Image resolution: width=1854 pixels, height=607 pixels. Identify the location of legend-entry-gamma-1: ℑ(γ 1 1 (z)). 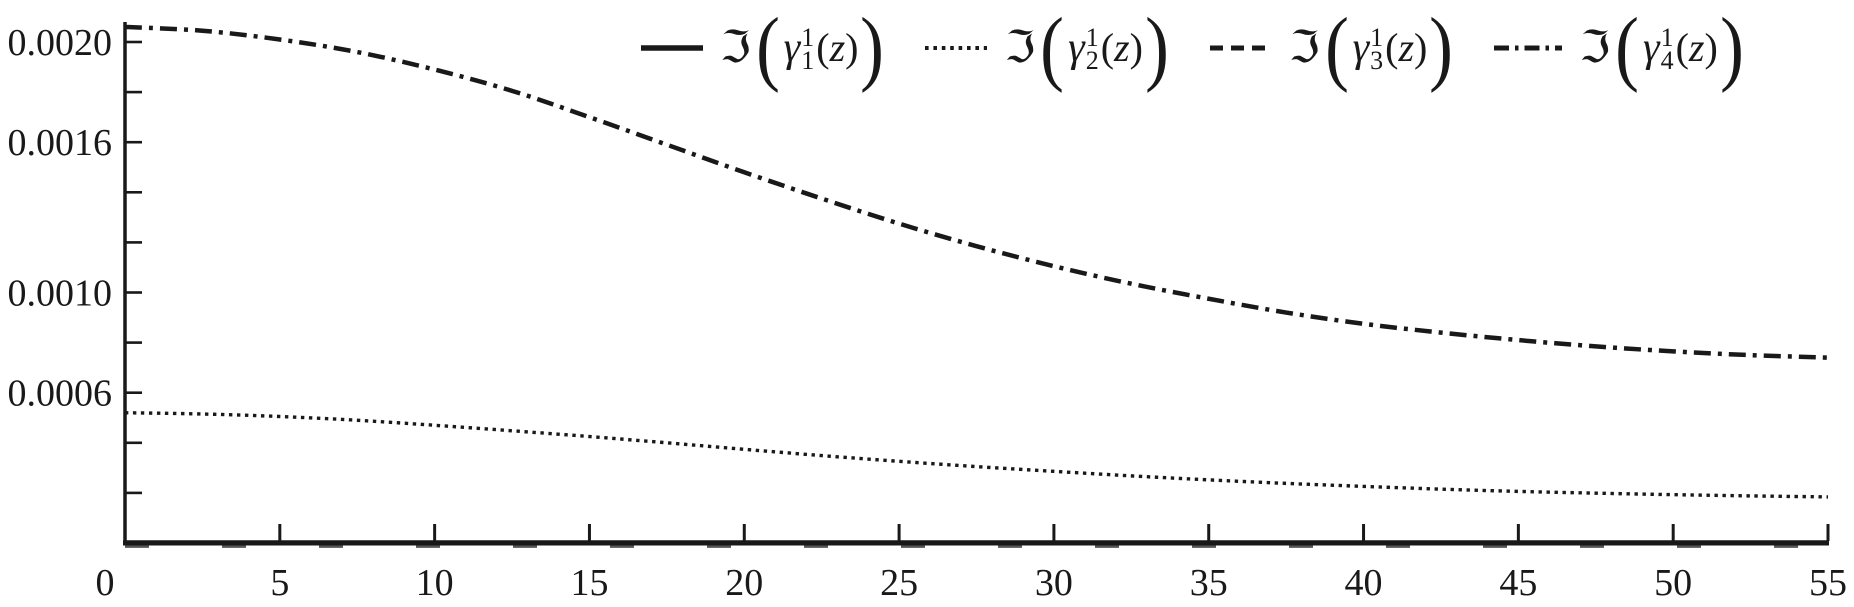
(763, 47).